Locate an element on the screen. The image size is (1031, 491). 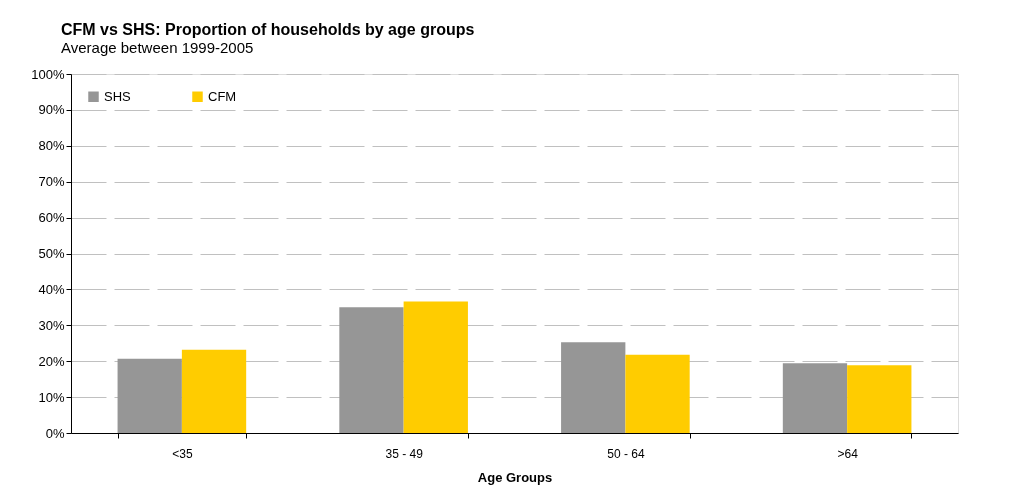
y-tick-label: 10% is located at coordinates (51, 397).